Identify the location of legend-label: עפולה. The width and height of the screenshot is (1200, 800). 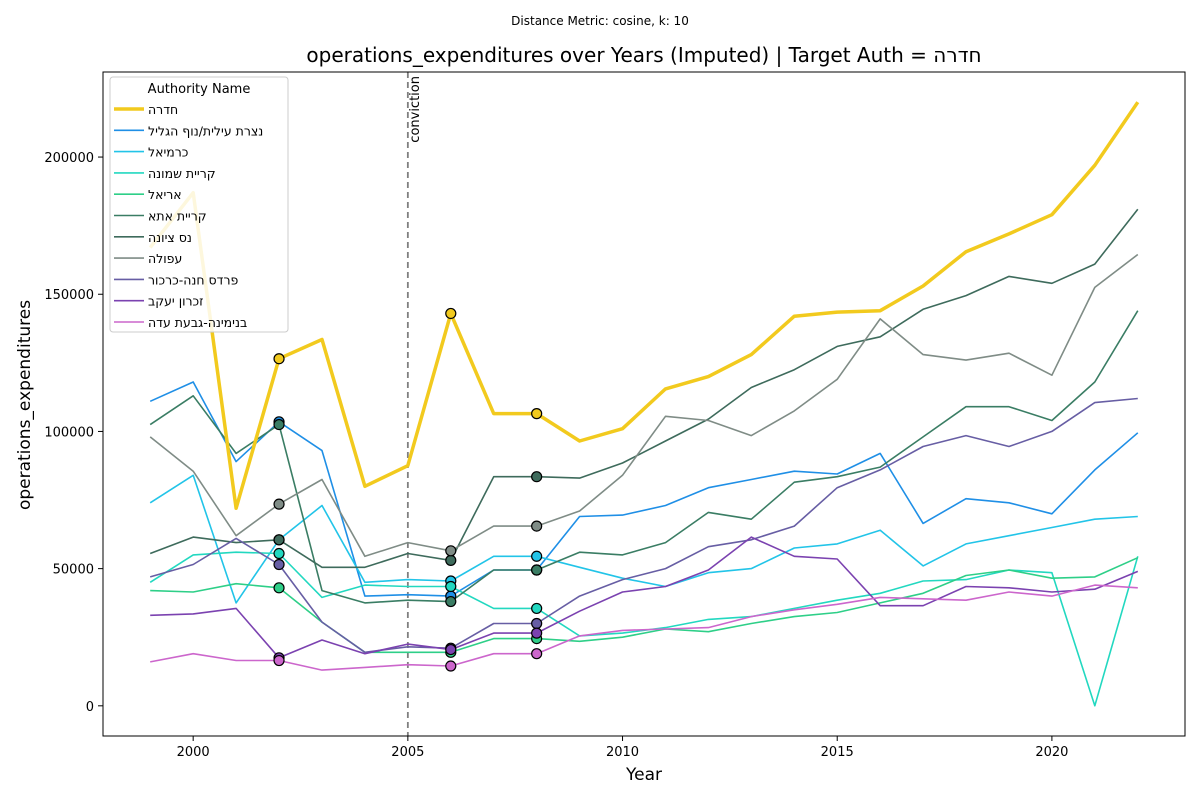
(165, 258).